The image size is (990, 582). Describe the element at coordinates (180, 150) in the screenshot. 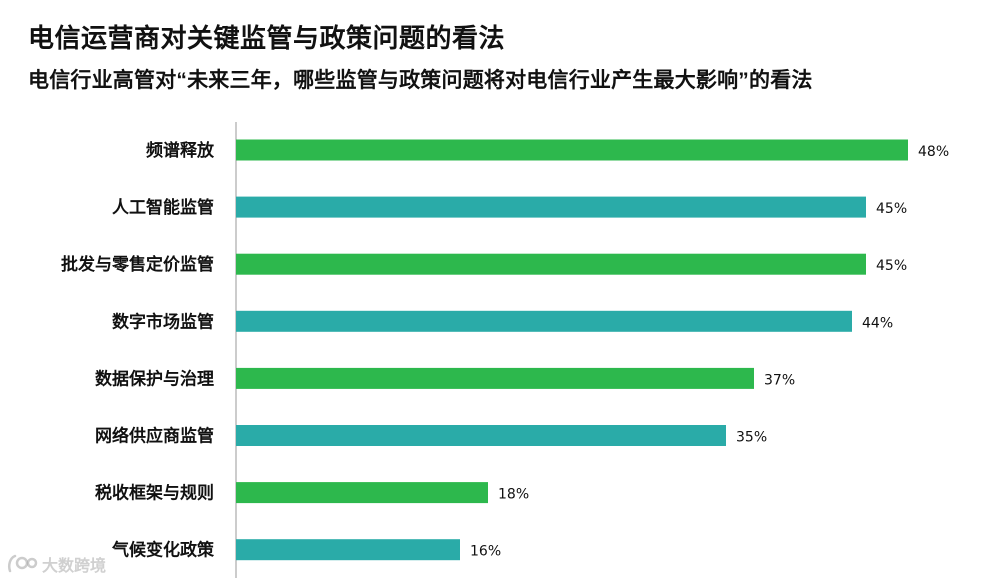

I see `category-label: 频谱释放` at that location.